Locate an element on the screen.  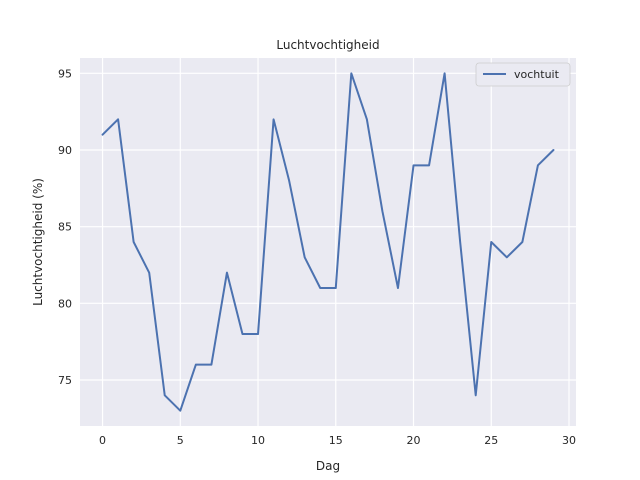
y-tick-label: 85 is located at coordinates (65, 227).